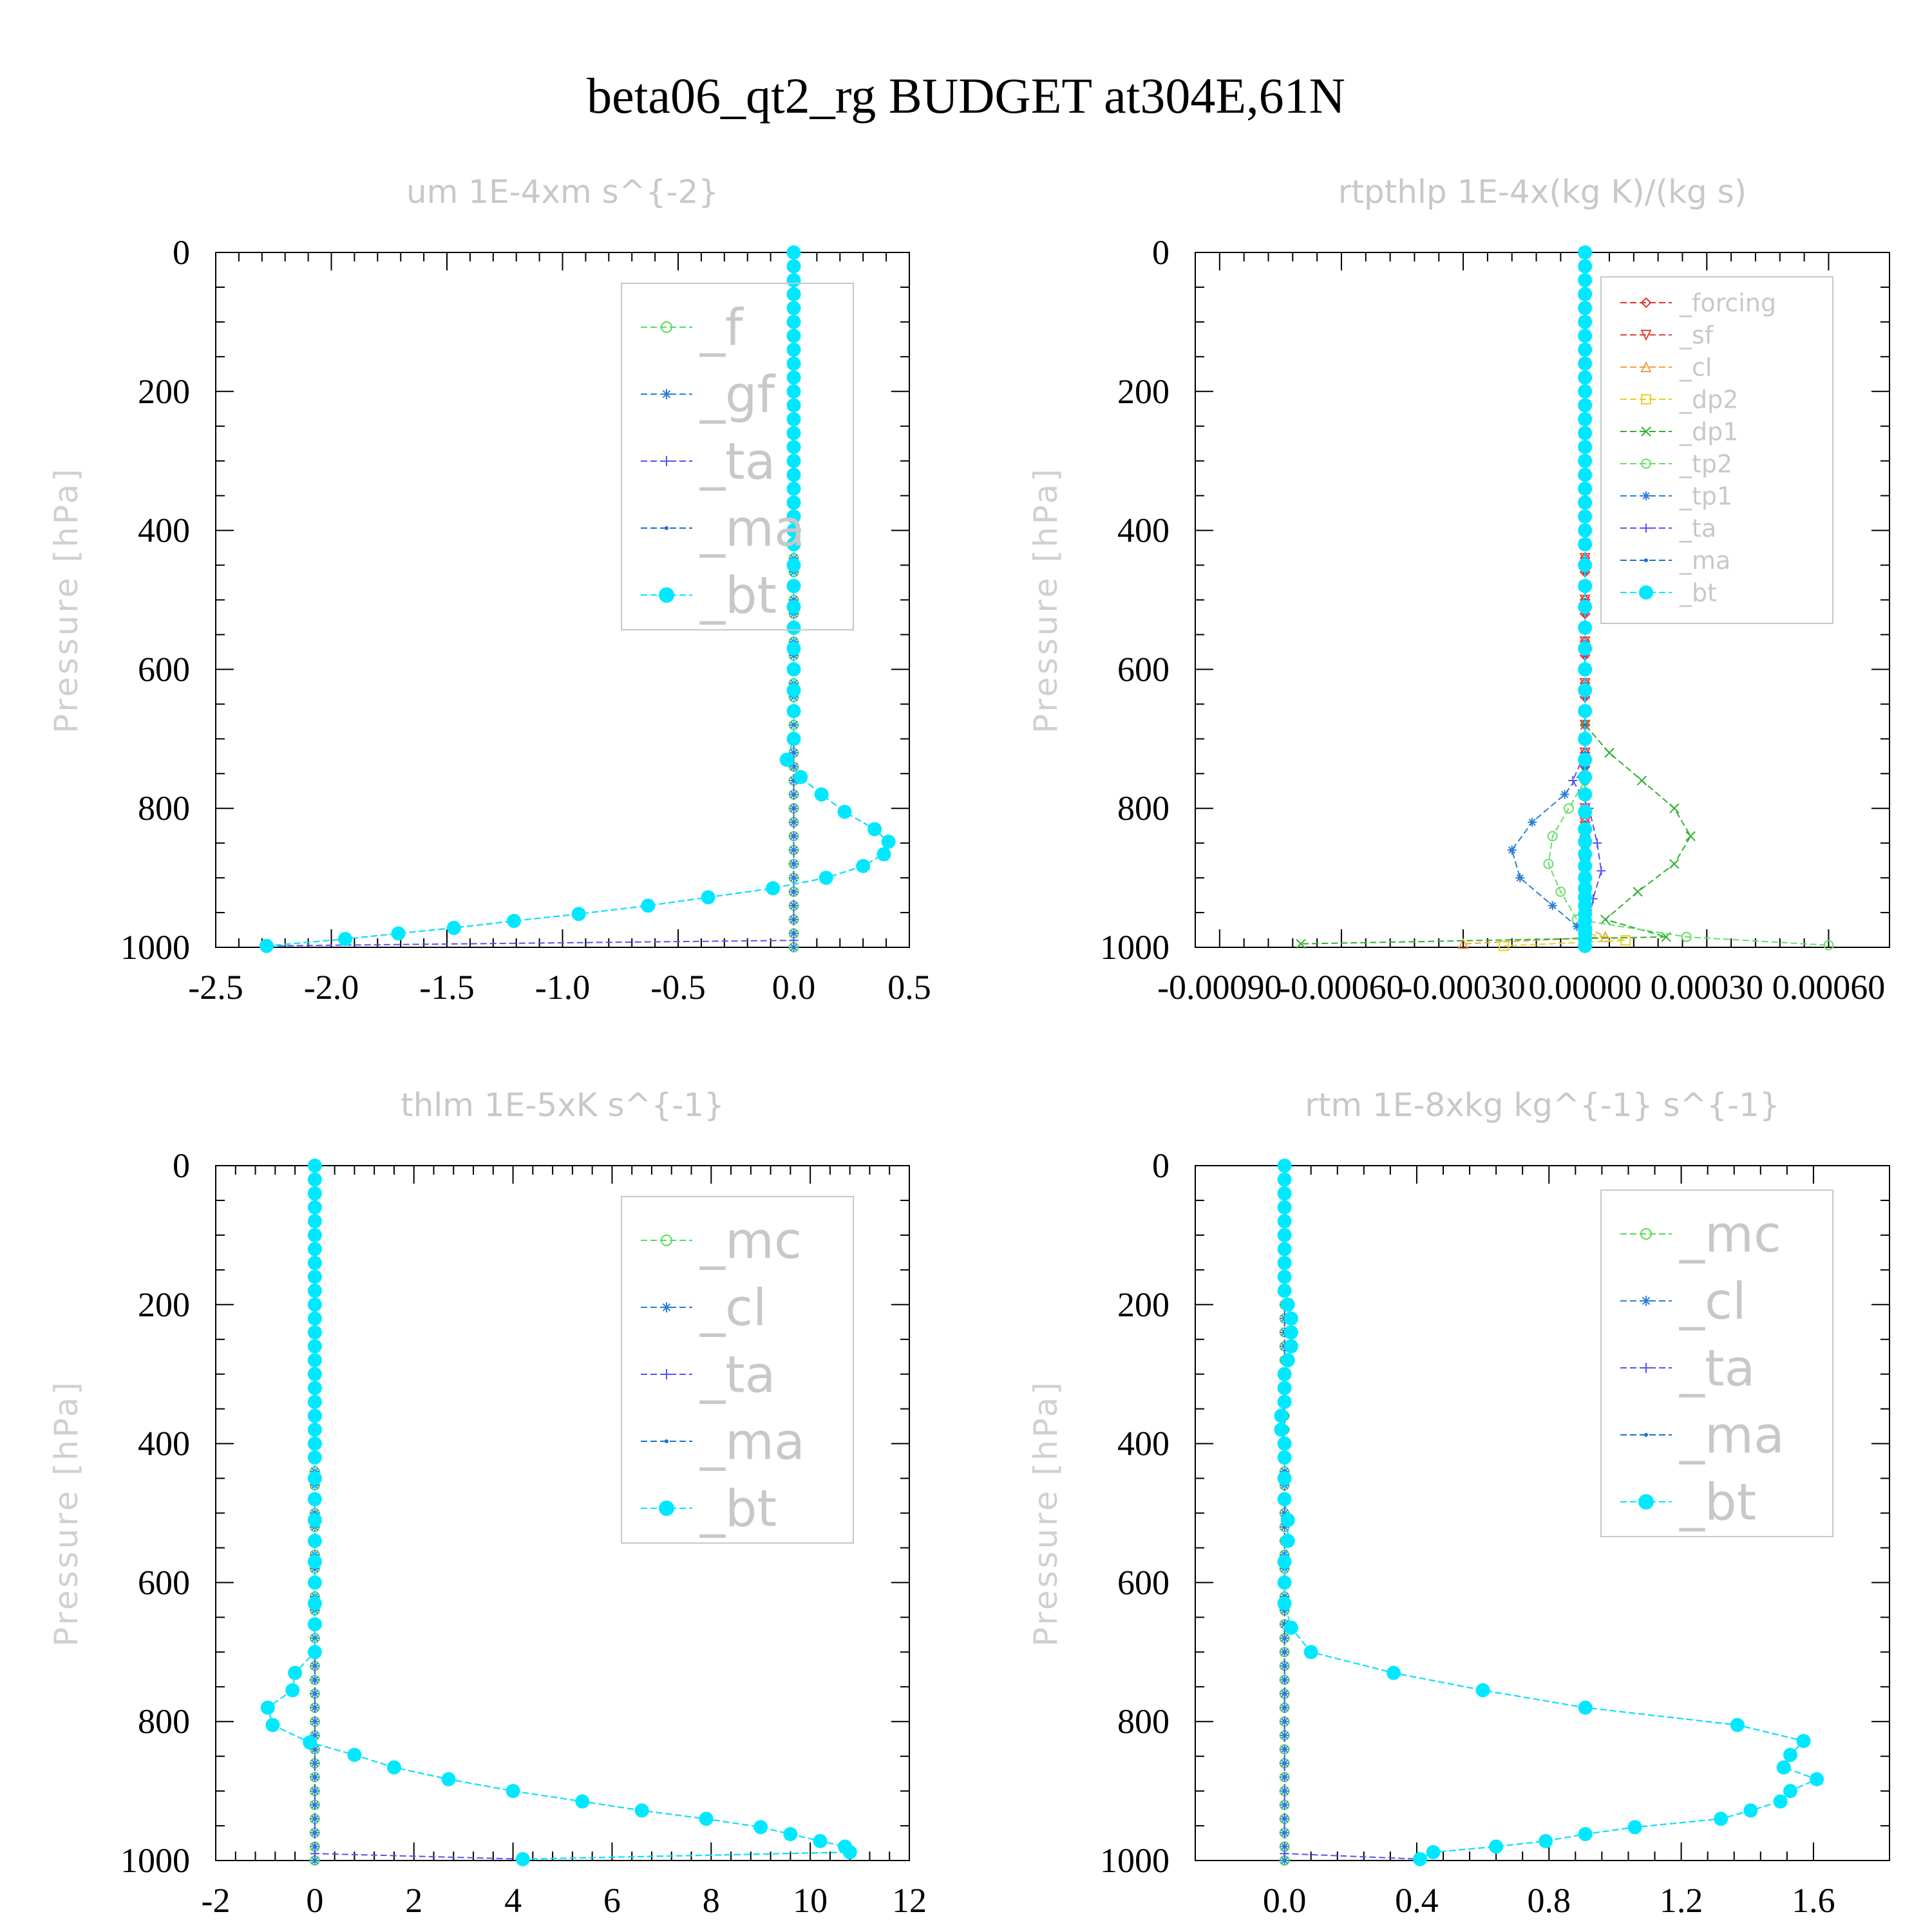  Describe the element at coordinates (712, 1900) in the screenshot. I see `x-tick-label: 8` at that location.